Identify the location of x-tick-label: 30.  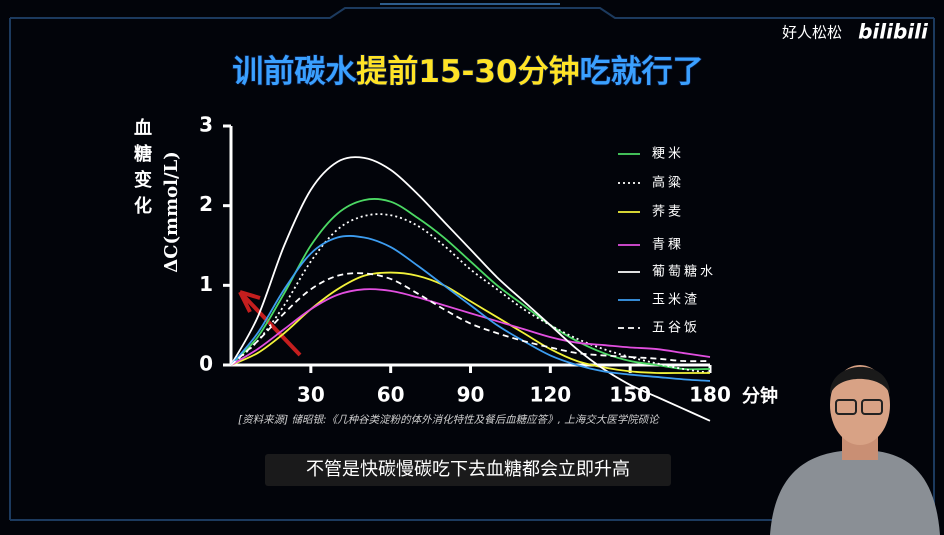
(311, 395).